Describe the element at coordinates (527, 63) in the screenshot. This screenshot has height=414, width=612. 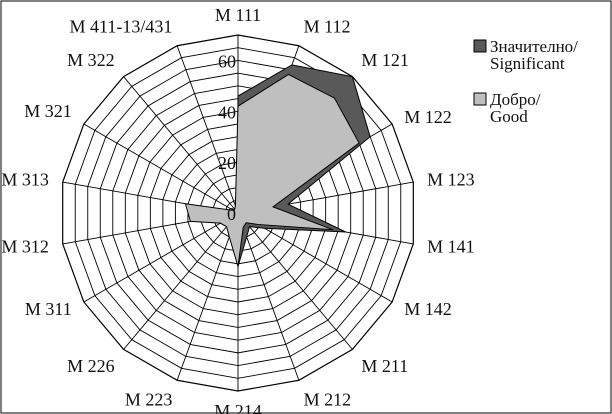
I see `legend-label-1-line-2: Significant` at that location.